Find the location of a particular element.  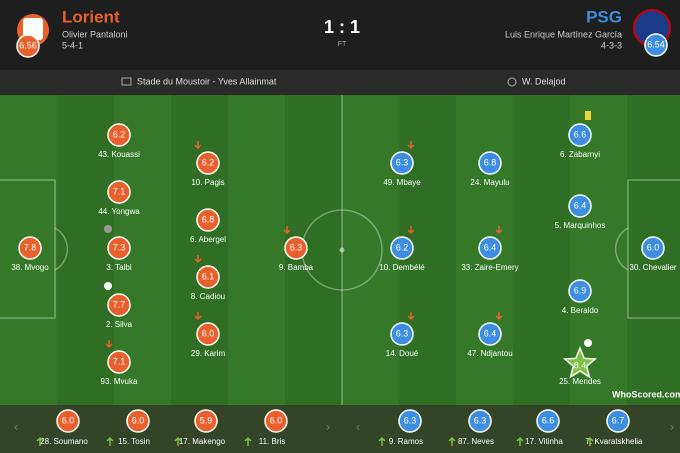

referee: W. Delajod is located at coordinates (544, 81).